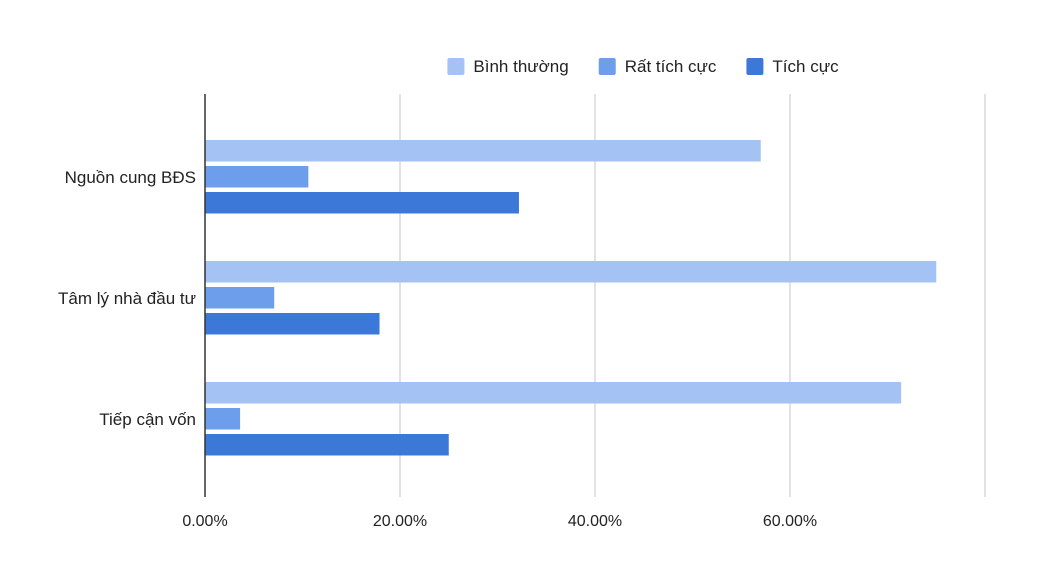 This screenshot has width=1041, height=568. Describe the element at coordinates (400, 521) in the screenshot. I see `x-tick-label: 20.00%` at that location.